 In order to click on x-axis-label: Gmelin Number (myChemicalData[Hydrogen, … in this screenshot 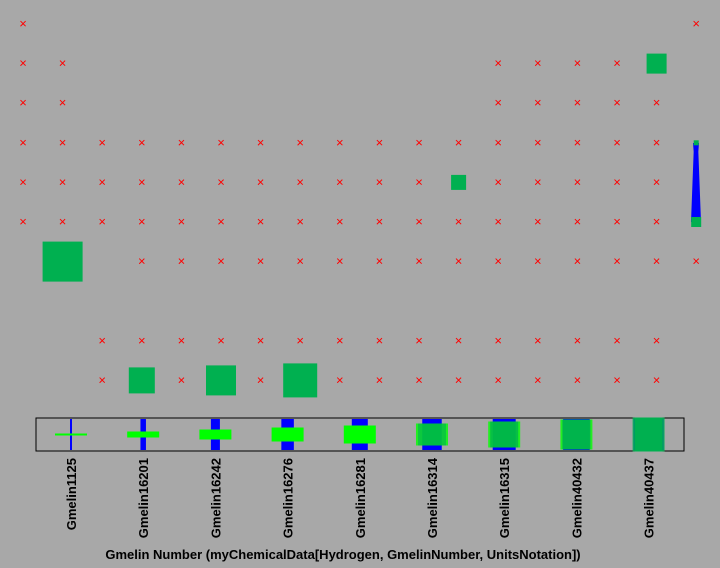, I will do `click(342, 554)`.